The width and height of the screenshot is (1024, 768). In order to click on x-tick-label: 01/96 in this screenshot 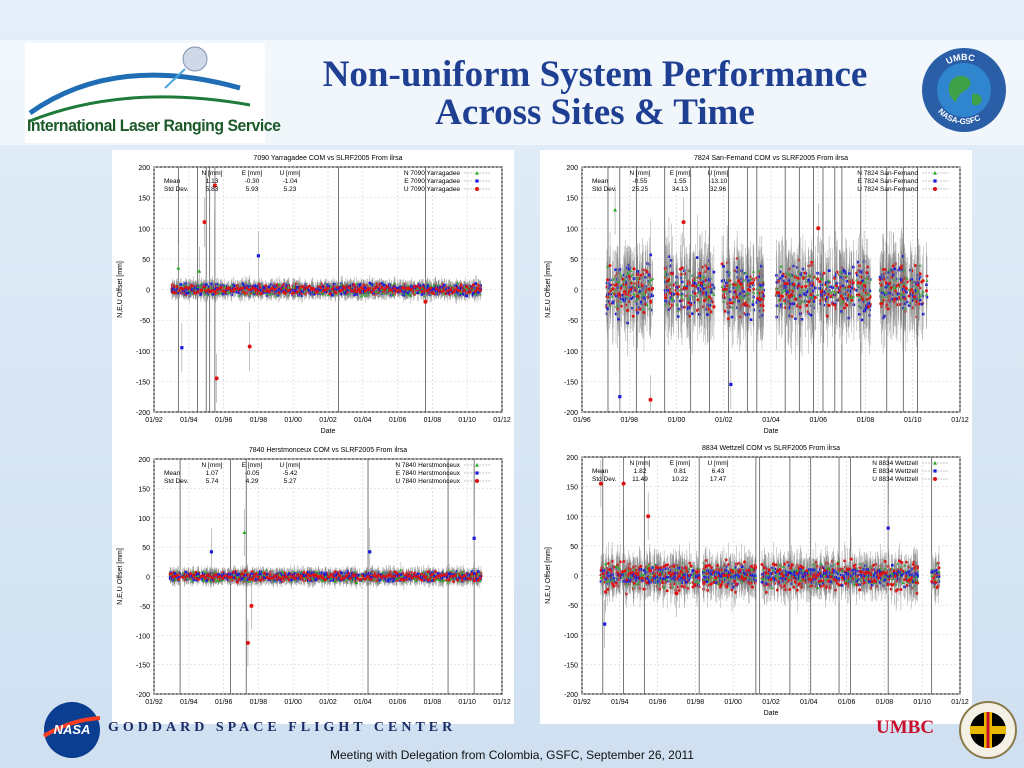, I will do `click(224, 420)`.